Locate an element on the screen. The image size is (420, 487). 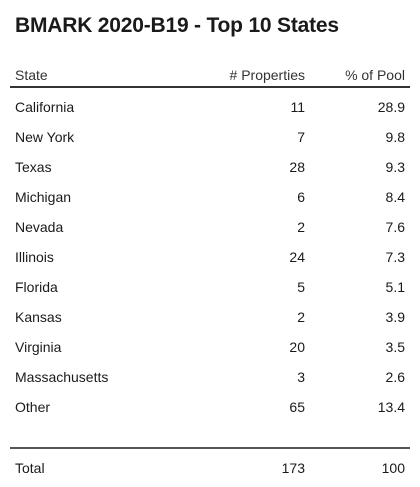
state-cell: Other is located at coordinates (33, 407).